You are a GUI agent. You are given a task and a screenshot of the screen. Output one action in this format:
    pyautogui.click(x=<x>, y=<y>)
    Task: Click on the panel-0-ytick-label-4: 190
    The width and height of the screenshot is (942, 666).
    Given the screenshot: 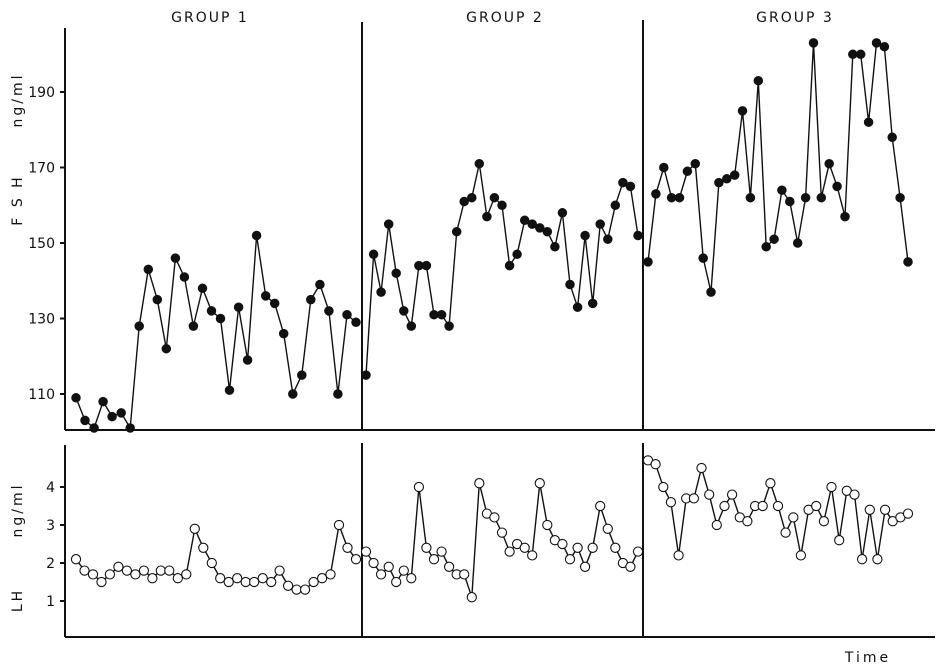 What is the action you would take?
    pyautogui.click(x=41, y=93)
    